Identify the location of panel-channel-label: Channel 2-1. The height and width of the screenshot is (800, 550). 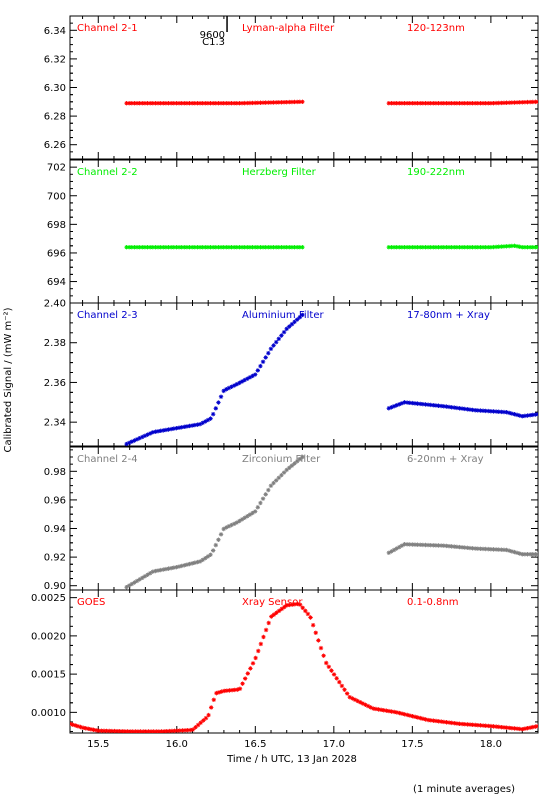
(107, 28).